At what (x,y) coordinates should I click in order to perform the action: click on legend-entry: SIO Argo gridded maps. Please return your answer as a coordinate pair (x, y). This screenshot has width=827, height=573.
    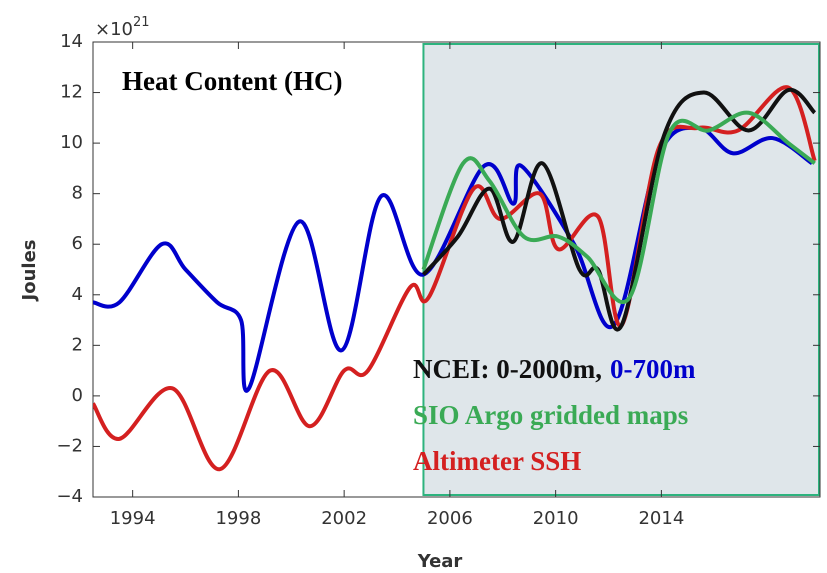
    Looking at the image, I should click on (550, 415).